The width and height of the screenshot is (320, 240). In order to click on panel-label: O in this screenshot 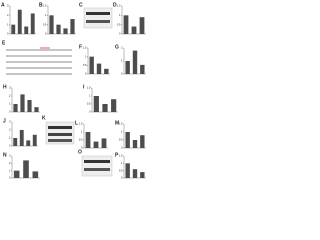, I will do `click(80, 152)`.